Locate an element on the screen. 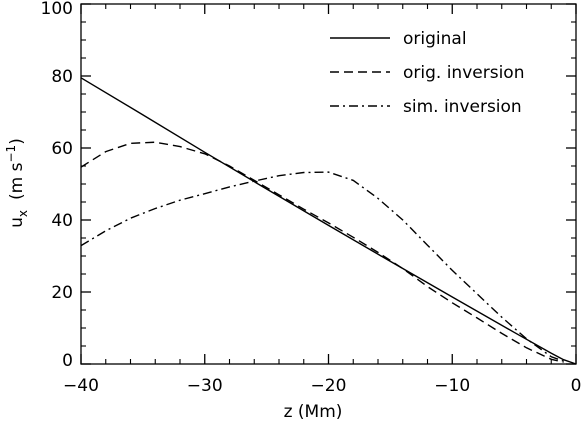 The image size is (583, 427). y-tick-label: 0 is located at coordinates (67, 361).